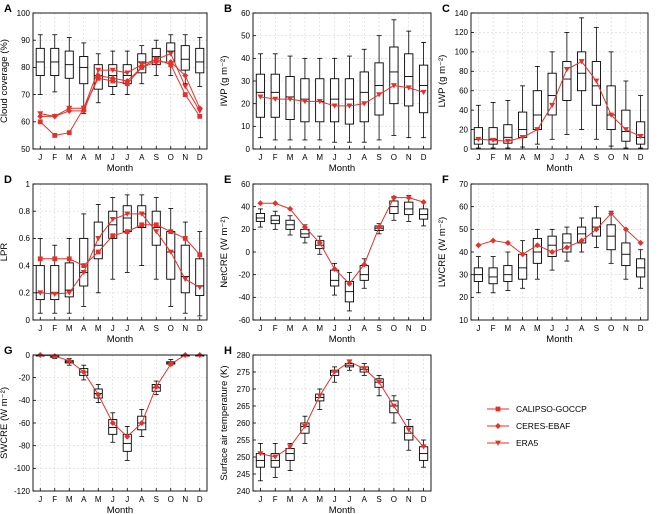 The image size is (660, 514). Describe the element at coordinates (463, 110) in the screenshot. I see `ytick-label: 40` at that location.